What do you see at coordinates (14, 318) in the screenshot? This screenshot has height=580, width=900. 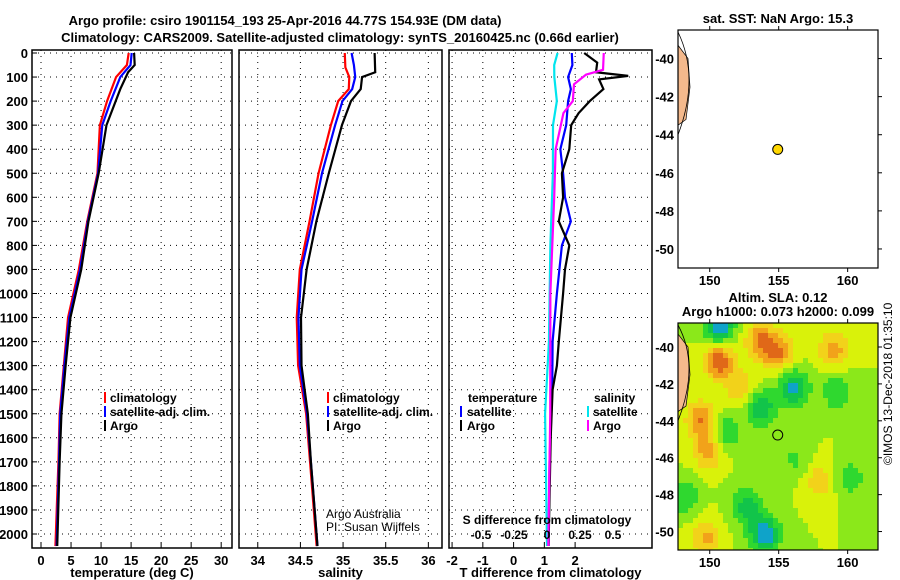 I see `y-tick-label: 1100` at bounding box center [14, 318].